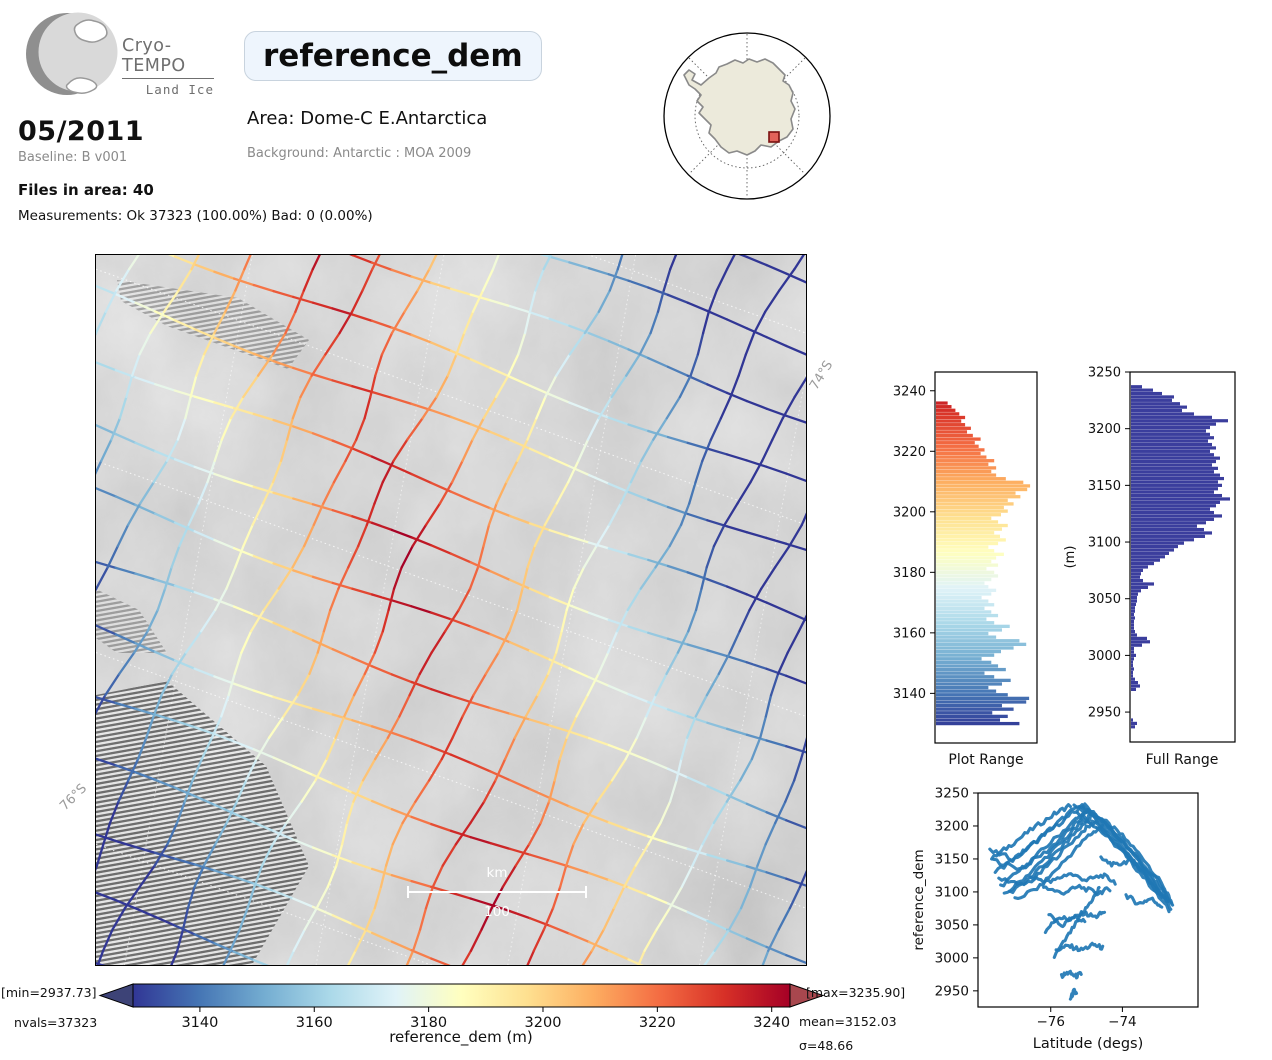 The width and height of the screenshot is (1272, 1060). Describe the element at coordinates (1070, 557) in the screenshot. I see `svg-text: (m)` at that location.